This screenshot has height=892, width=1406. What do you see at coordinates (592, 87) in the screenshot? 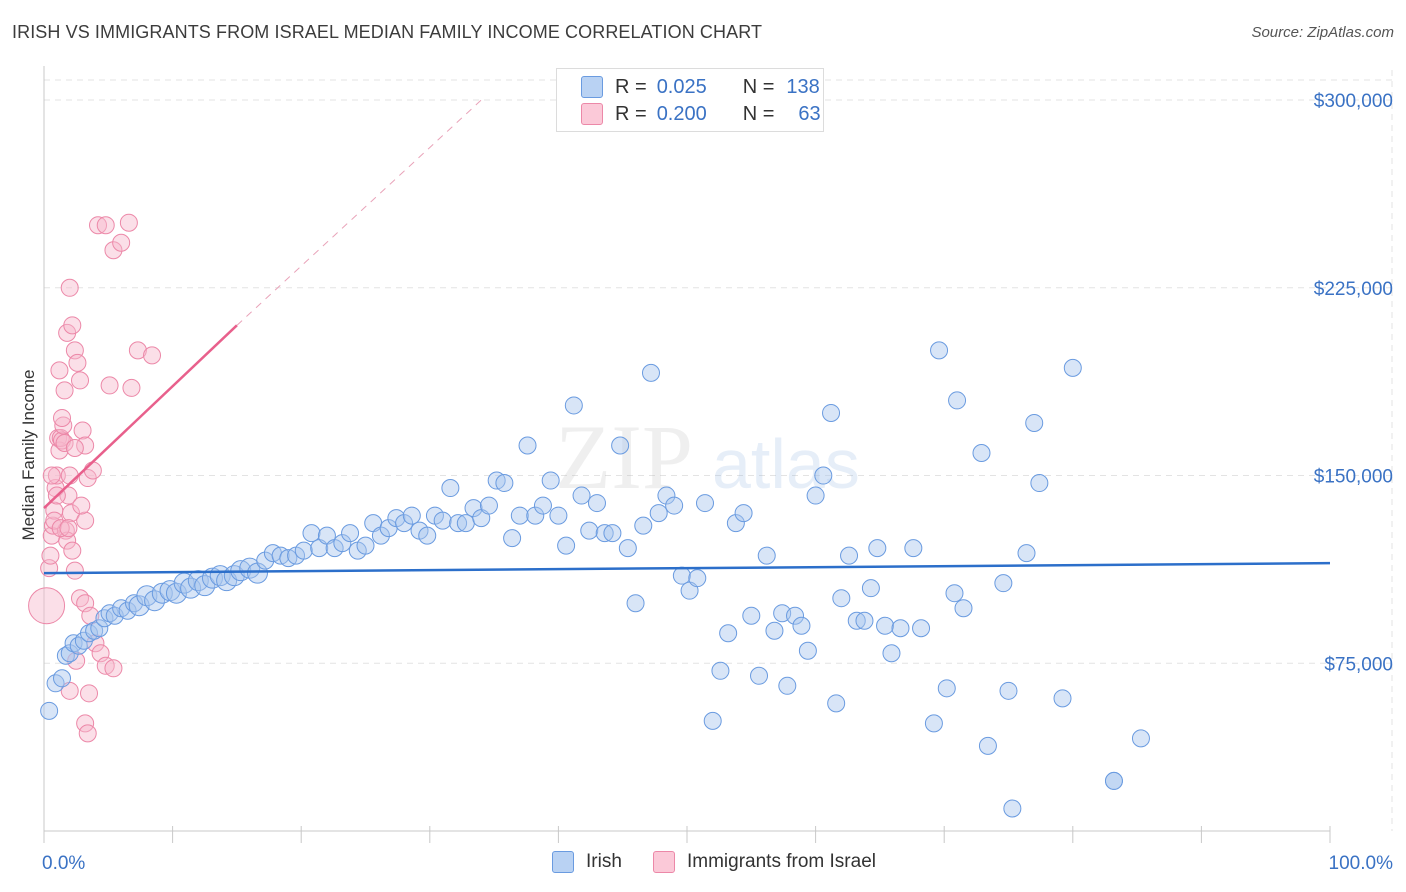
I see `irish-swatch` at bounding box center [592, 87].